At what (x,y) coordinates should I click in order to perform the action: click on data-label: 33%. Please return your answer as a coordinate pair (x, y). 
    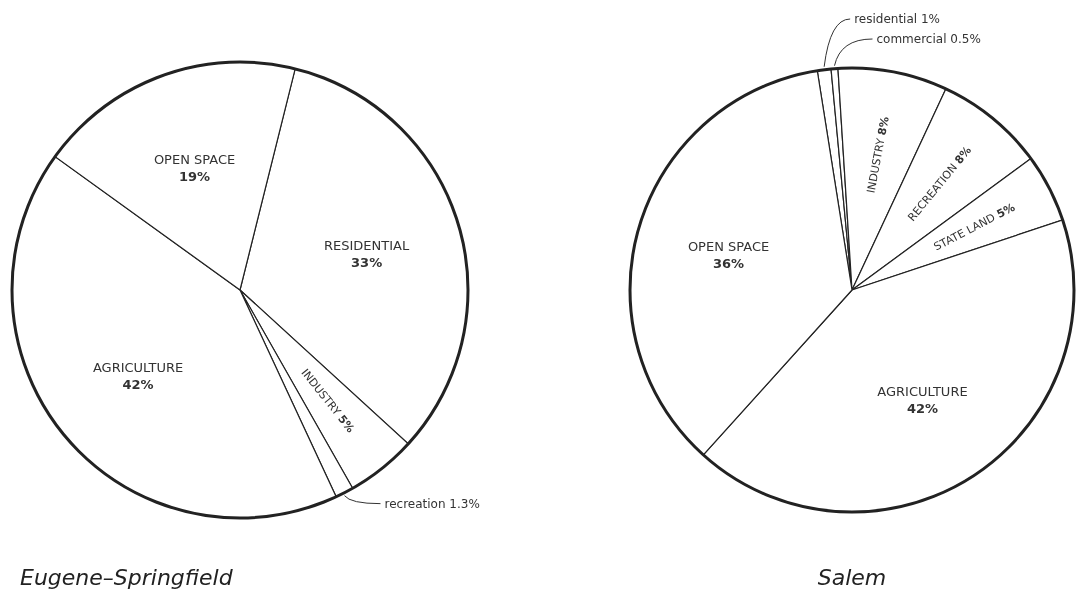
    Looking at the image, I should click on (367, 262).